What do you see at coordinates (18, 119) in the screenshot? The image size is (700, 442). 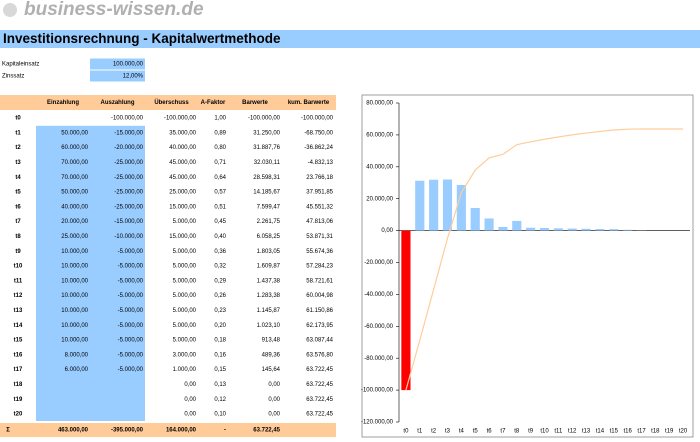 I see `row-label: t0` at bounding box center [18, 119].